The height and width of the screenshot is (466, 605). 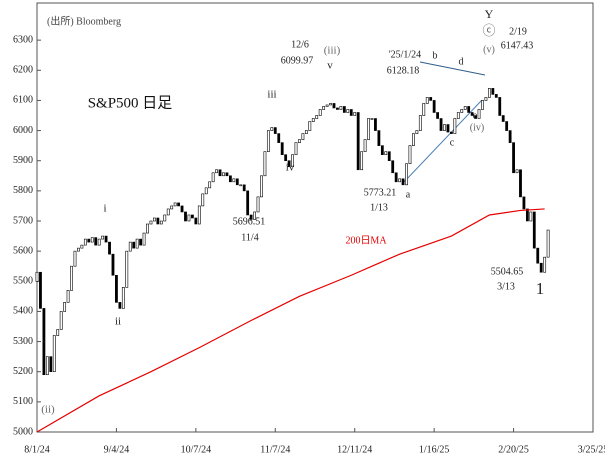 What do you see at coordinates (37, 449) in the screenshot?
I see `x-tick-label: 8/1/24` at bounding box center [37, 449].